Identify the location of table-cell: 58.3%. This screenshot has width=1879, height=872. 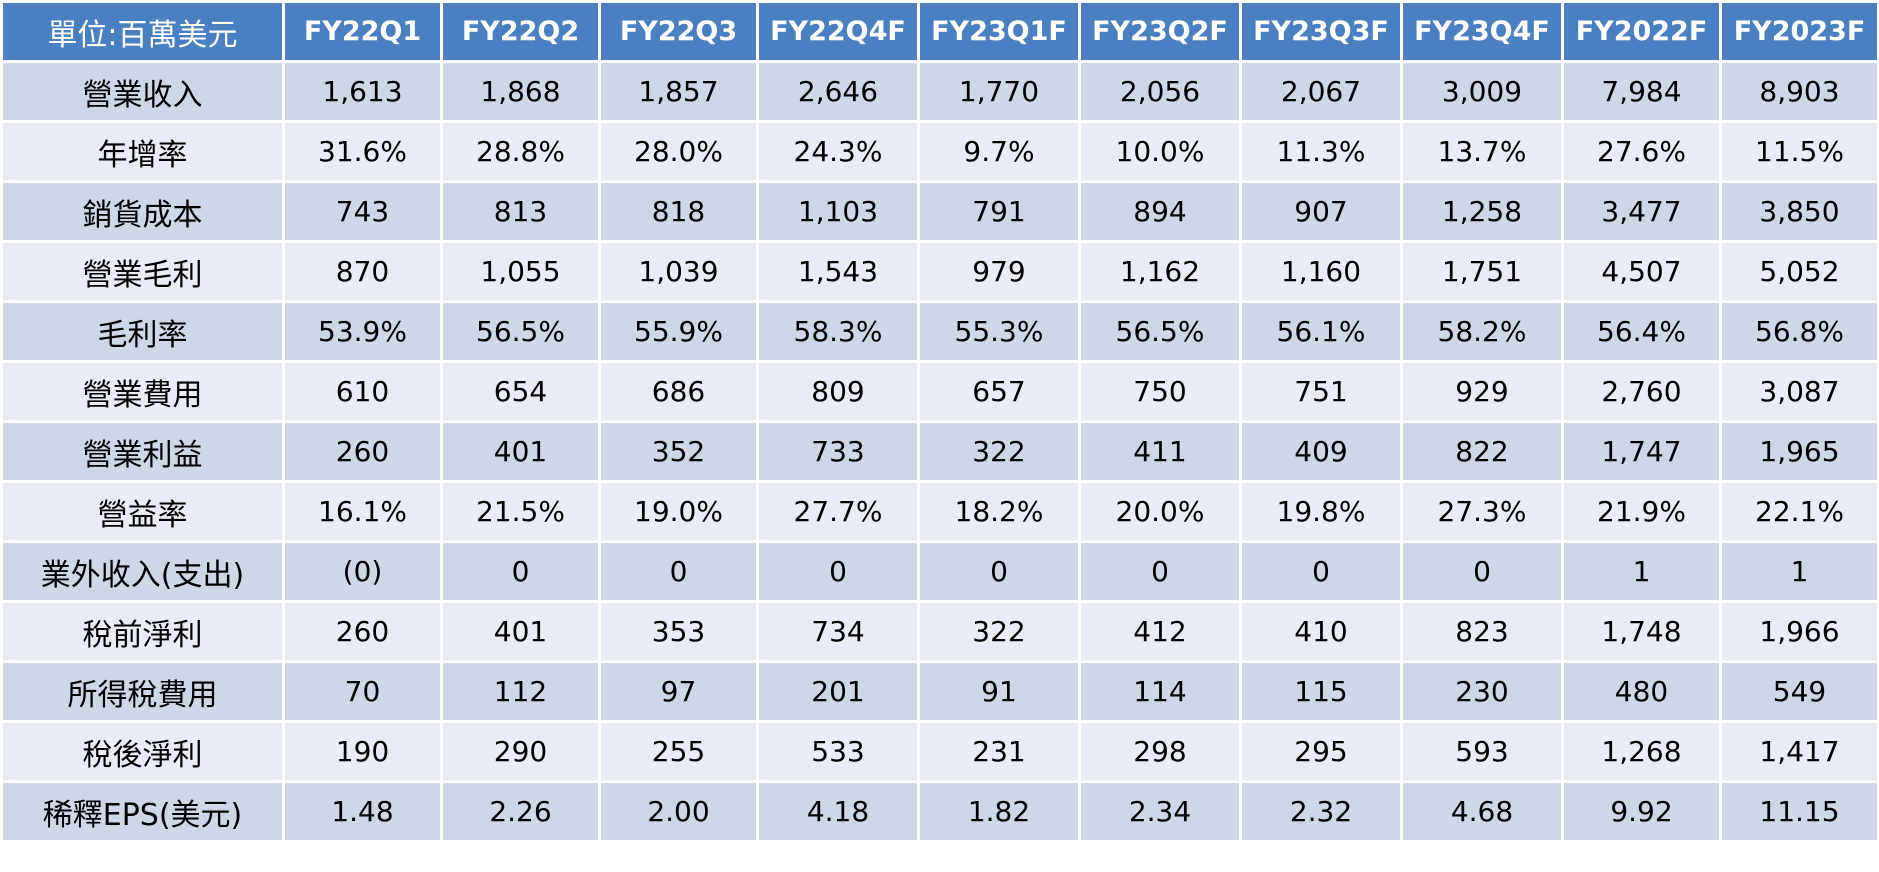
(838, 331).